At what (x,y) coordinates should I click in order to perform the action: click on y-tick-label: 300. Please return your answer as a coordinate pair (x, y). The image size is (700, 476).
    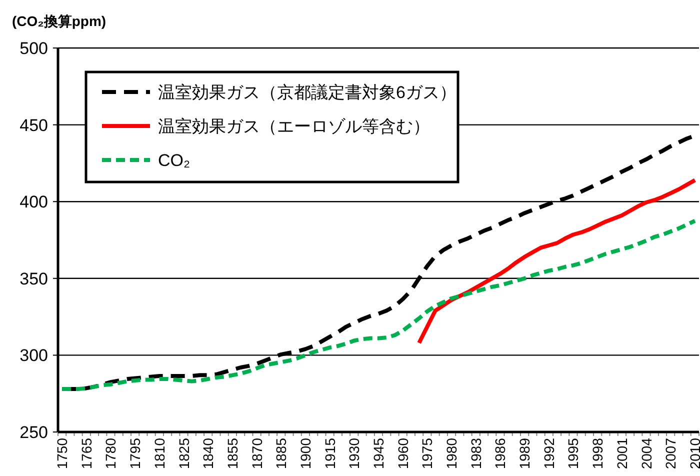
    Looking at the image, I should click on (34, 356).